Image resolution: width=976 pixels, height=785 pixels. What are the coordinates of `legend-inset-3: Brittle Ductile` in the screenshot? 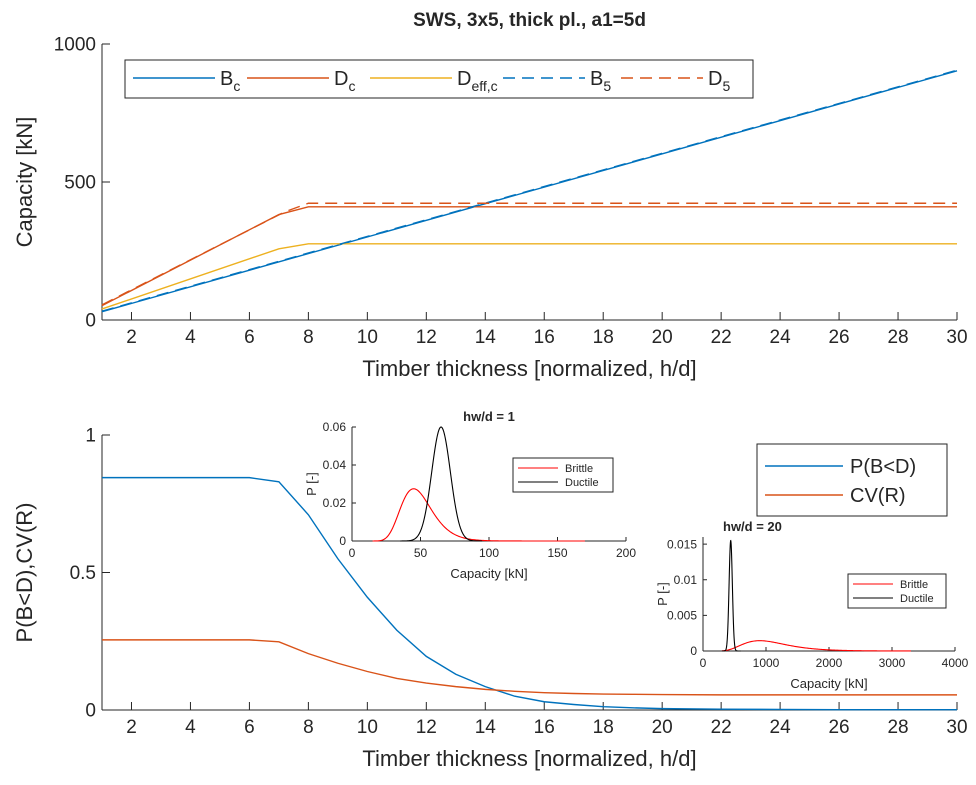 It's located at (897, 591).